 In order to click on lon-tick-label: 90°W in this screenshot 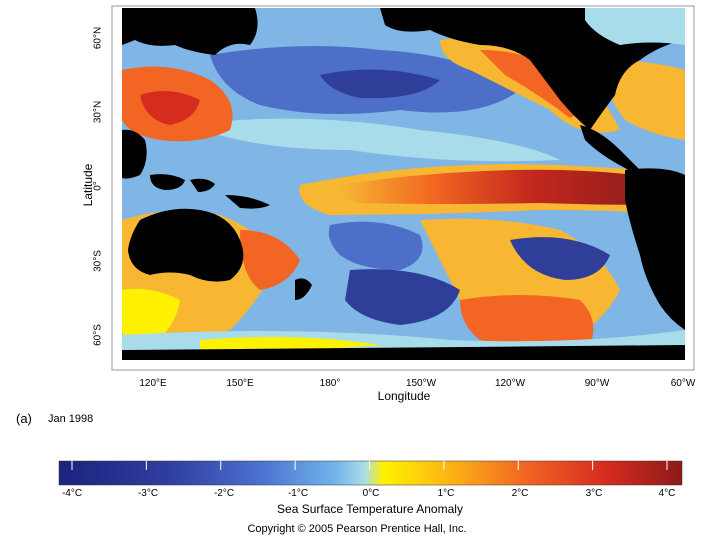, I will do `click(597, 383)`.